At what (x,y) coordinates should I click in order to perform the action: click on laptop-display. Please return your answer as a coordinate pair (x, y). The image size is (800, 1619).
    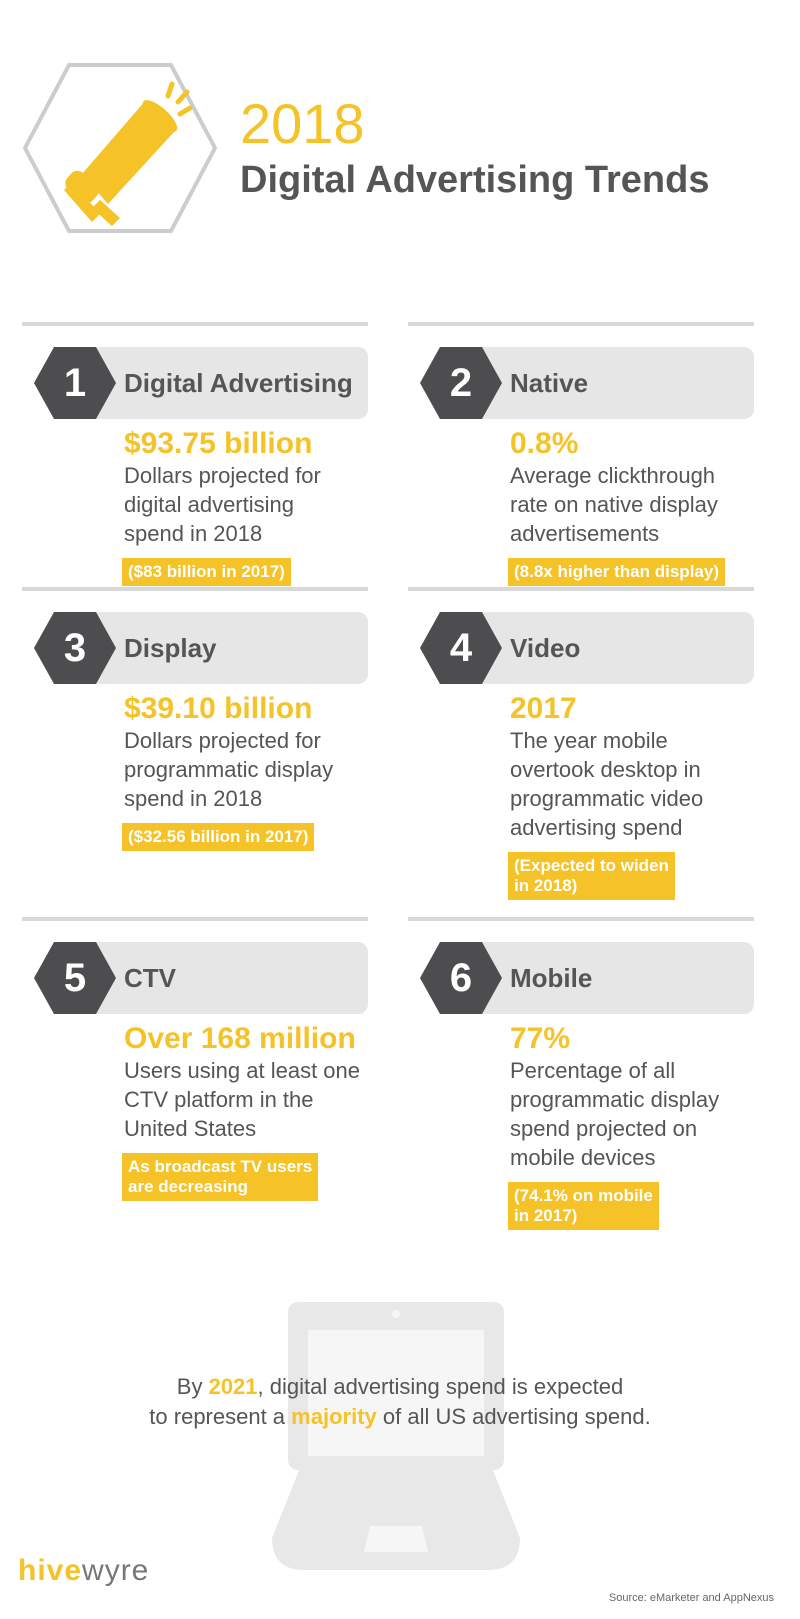
    Looking at the image, I should click on (396, 1393).